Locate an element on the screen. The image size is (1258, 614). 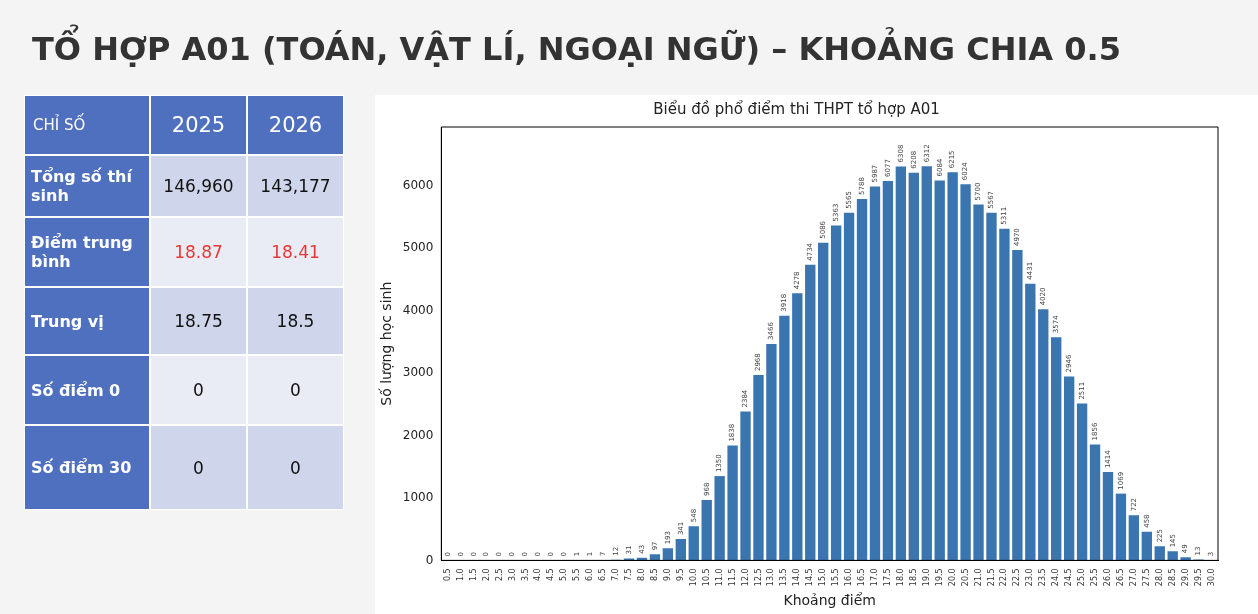
x-tick-label: 26.5 is located at coordinates (1120, 577).